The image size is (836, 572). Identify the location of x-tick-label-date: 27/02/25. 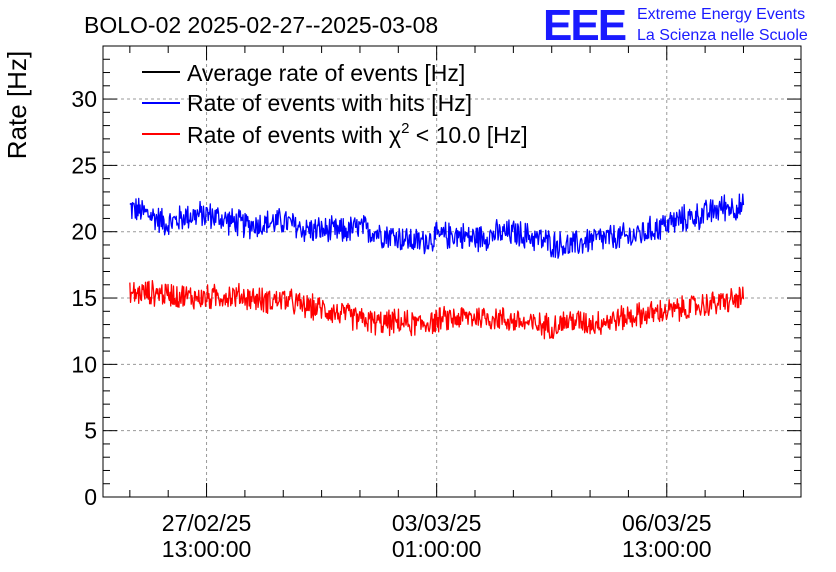
(207, 523).